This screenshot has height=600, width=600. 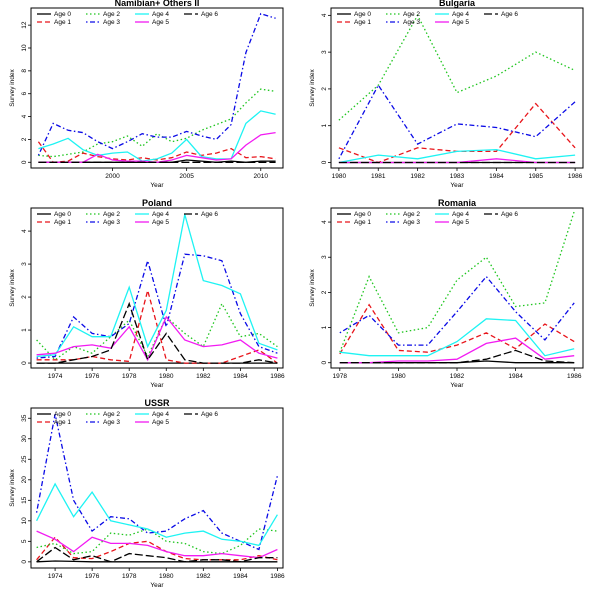 What do you see at coordinates (457, 4) in the screenshot?
I see `chart-title: Bulgaria` at bounding box center [457, 4].